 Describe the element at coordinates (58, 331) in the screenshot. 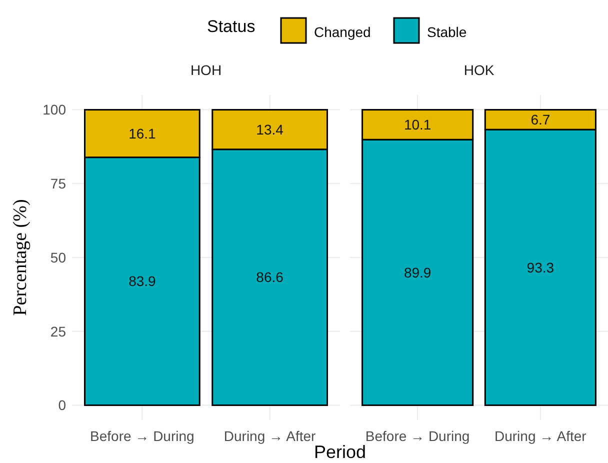

I see `y-tick-label: 25` at that location.